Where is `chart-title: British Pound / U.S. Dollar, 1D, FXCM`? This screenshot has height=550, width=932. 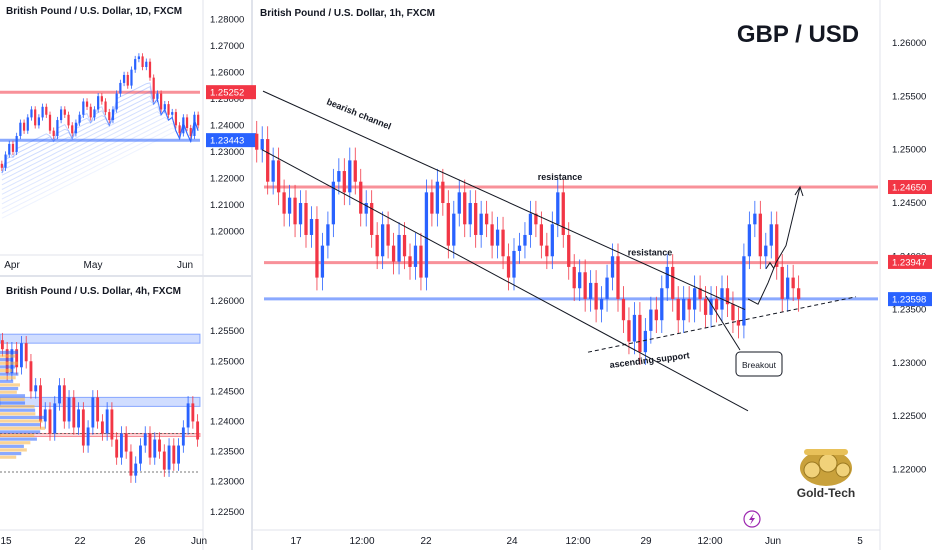 chart-title: British Pound / U.S. Dollar, 1D, FXCM is located at coordinates (94, 11).